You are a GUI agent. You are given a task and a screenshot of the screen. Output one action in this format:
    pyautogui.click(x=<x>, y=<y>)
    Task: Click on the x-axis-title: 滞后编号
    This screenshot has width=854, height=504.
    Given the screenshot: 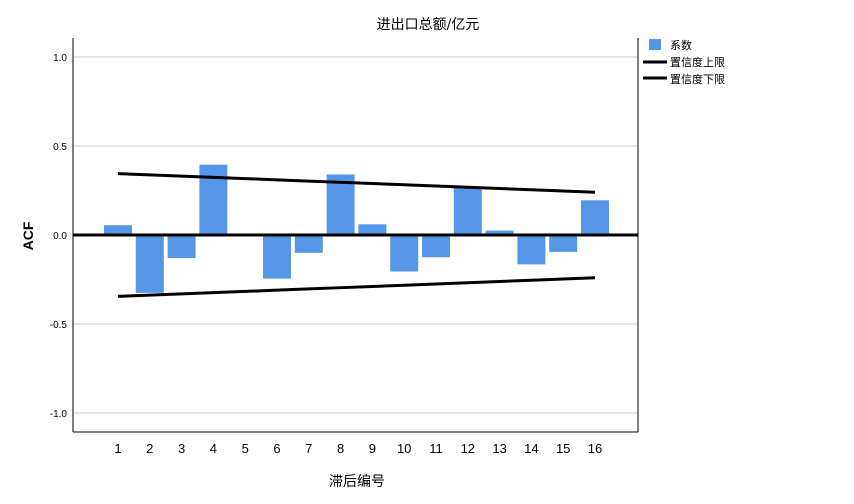 What is the action you would take?
    pyautogui.click(x=357, y=482)
    